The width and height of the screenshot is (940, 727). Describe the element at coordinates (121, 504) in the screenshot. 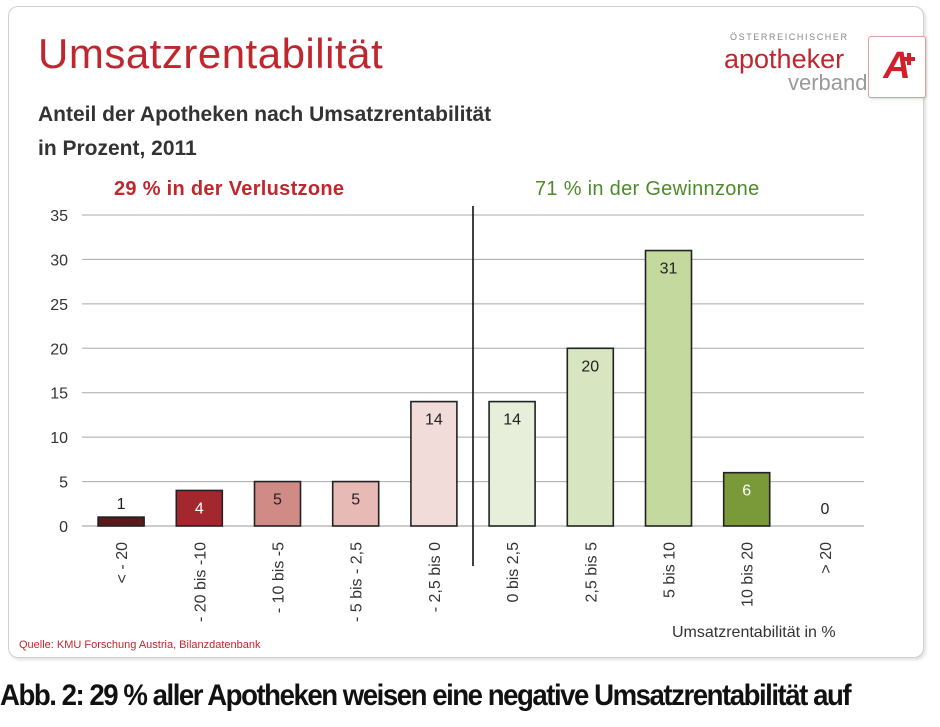

I see `data-label: 1` at that location.